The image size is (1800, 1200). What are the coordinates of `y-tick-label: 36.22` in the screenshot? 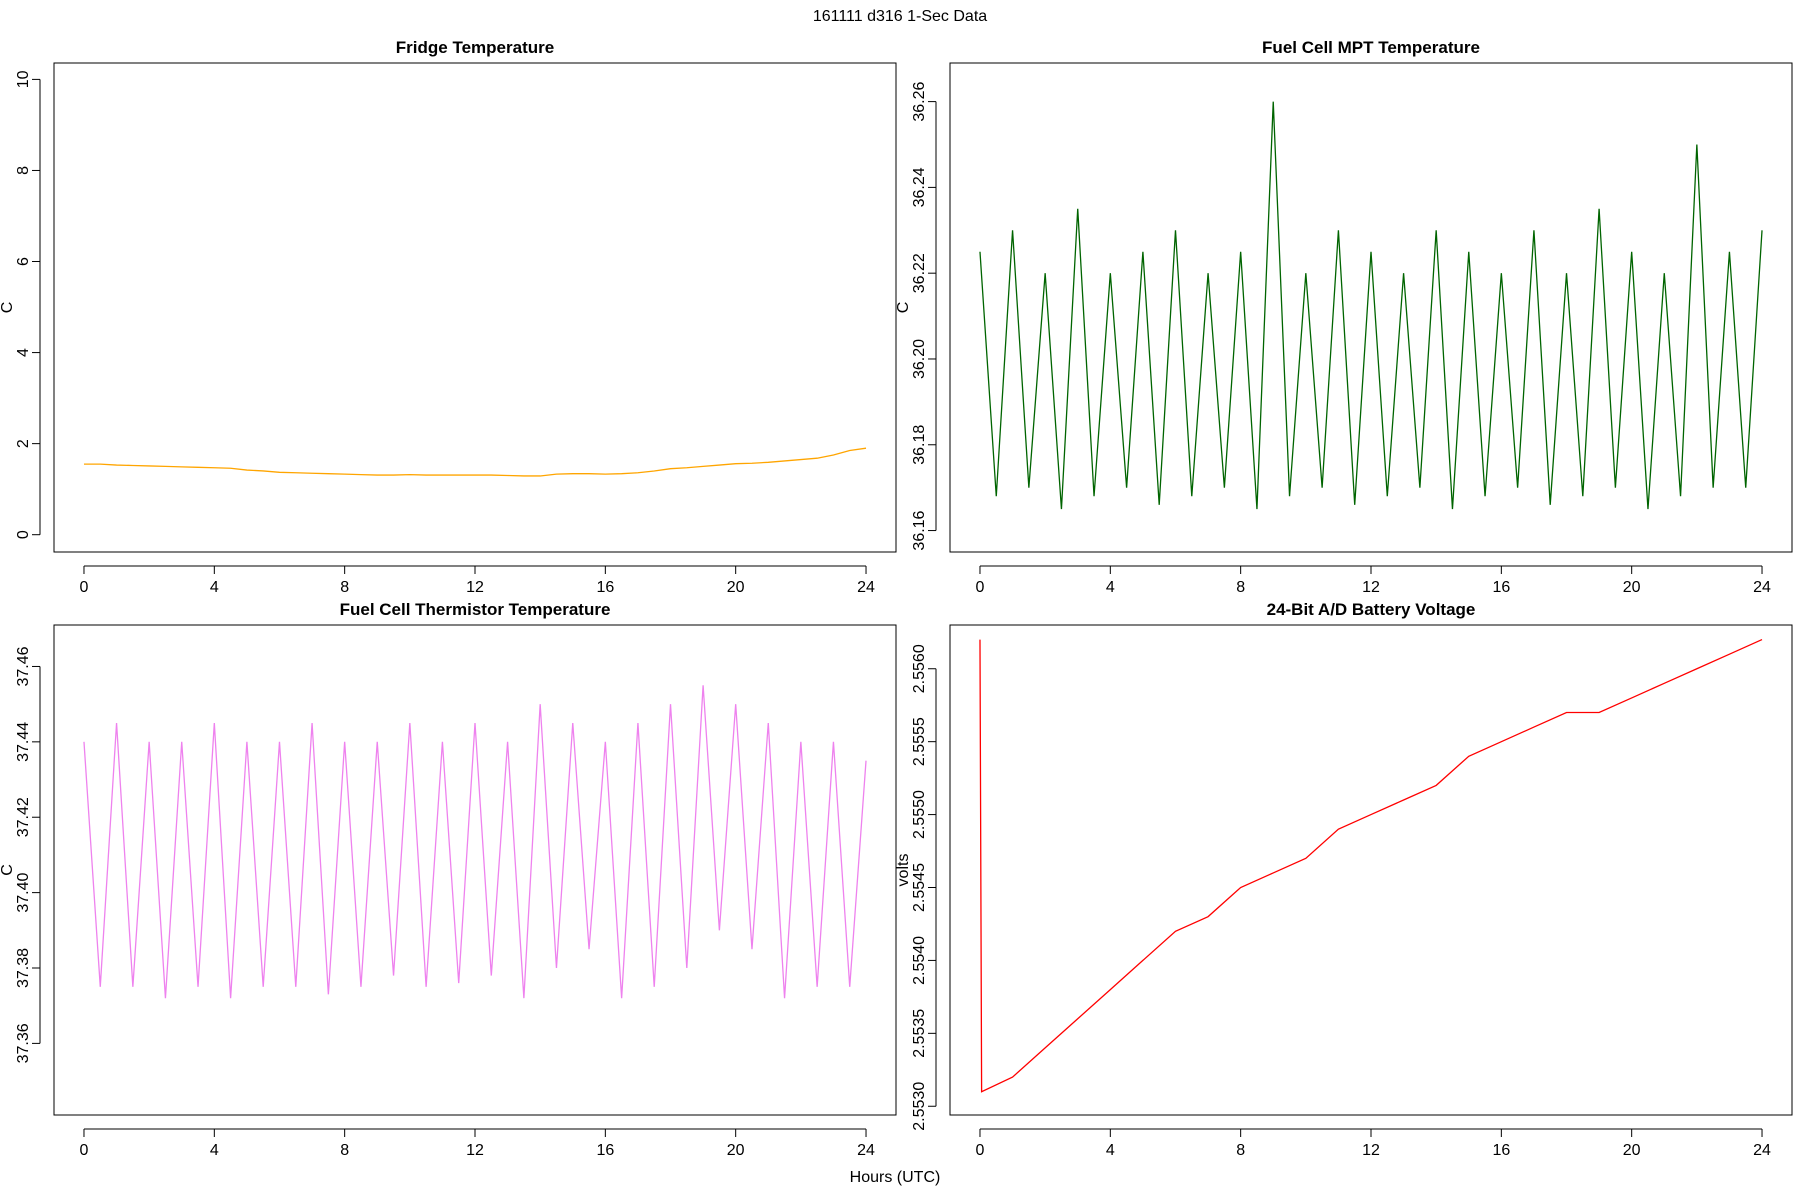 It's located at (919, 273).